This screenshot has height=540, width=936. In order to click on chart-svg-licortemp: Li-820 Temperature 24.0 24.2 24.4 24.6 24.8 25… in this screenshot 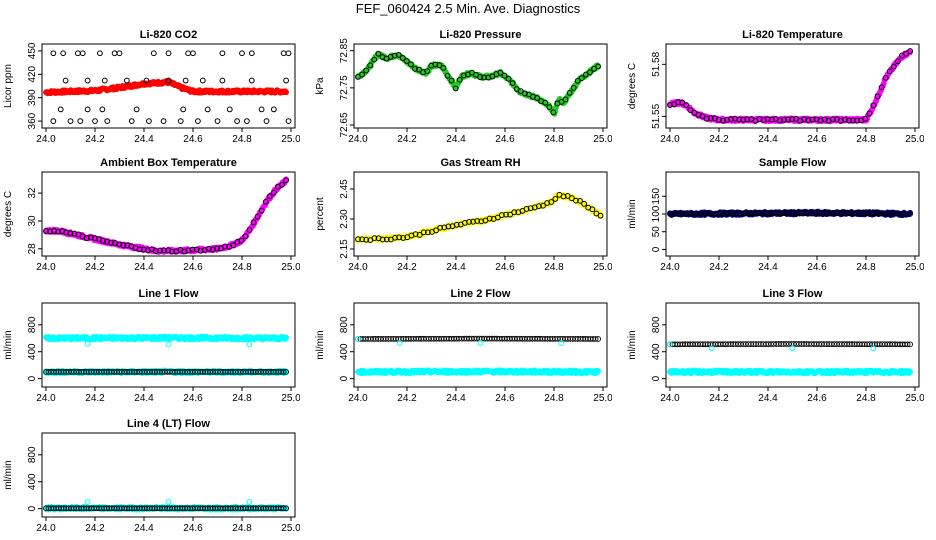, I will do `click(775, 87)`.